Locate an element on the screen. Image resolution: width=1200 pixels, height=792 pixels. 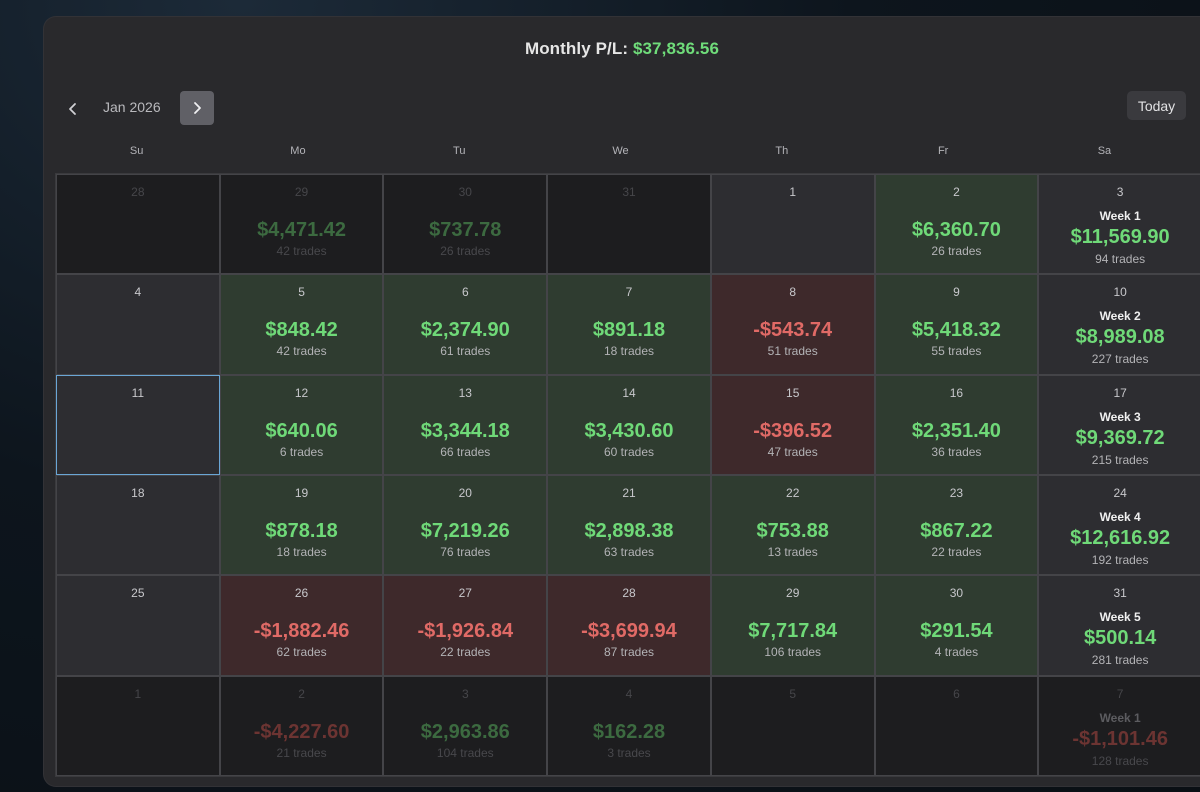
calendar-day-cell: 8 -$543.74 51 trades is located at coordinates (792, 324).